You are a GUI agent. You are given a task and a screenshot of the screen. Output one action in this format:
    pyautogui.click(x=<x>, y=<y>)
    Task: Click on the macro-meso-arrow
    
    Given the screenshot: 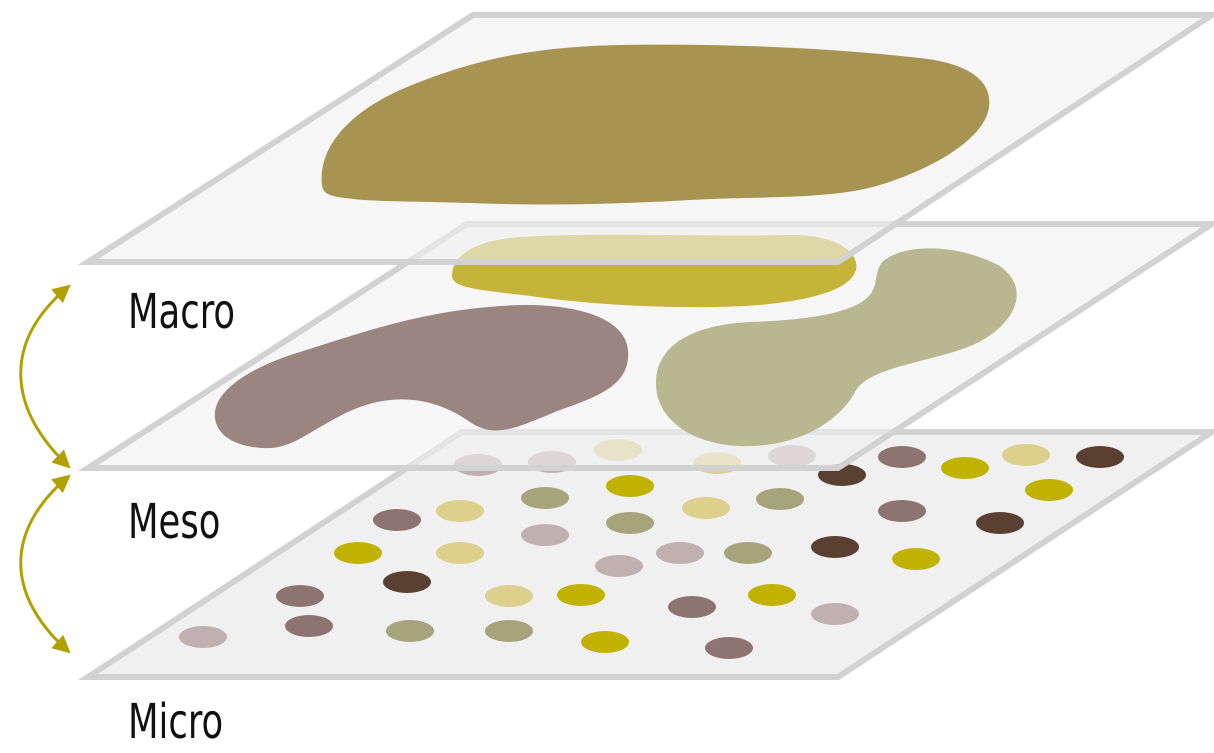 What is the action you would take?
    pyautogui.click(x=45, y=376)
    